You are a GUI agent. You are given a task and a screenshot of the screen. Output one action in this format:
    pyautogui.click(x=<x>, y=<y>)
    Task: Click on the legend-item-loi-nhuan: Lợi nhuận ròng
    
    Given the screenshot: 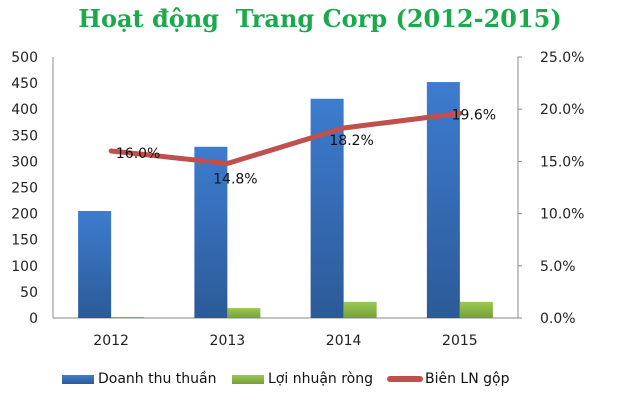 What is the action you would take?
    pyautogui.click(x=302, y=379)
    